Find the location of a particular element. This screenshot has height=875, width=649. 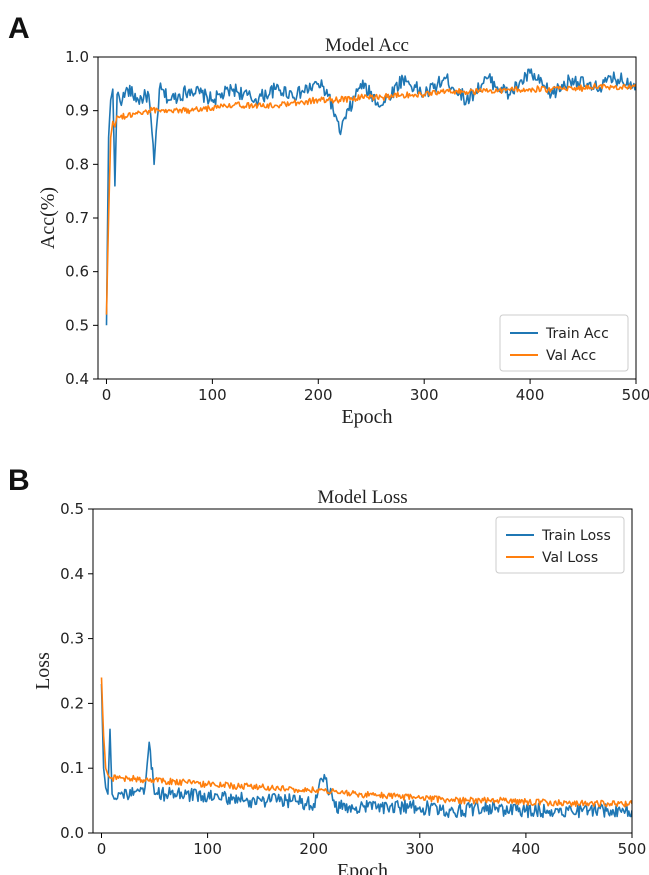

panel-letter-b: B is located at coordinates (19, 480).